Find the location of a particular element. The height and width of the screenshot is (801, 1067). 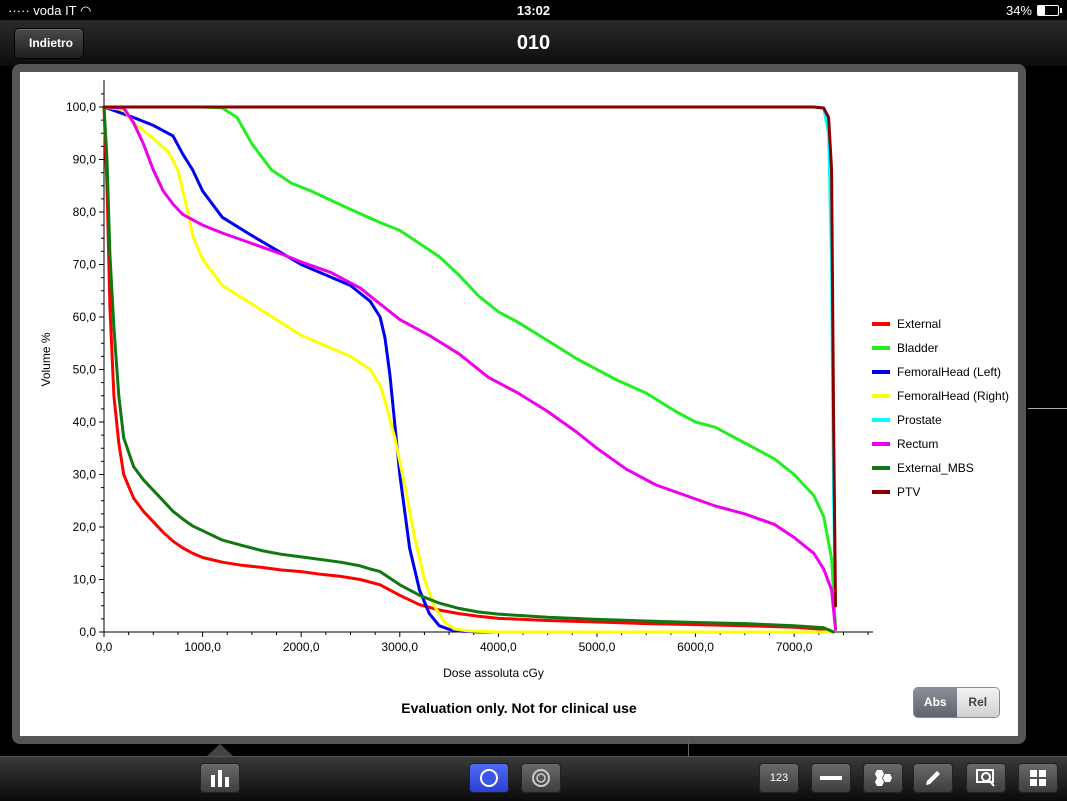

bottom-toolbar: 123 is located at coordinates (533, 778).